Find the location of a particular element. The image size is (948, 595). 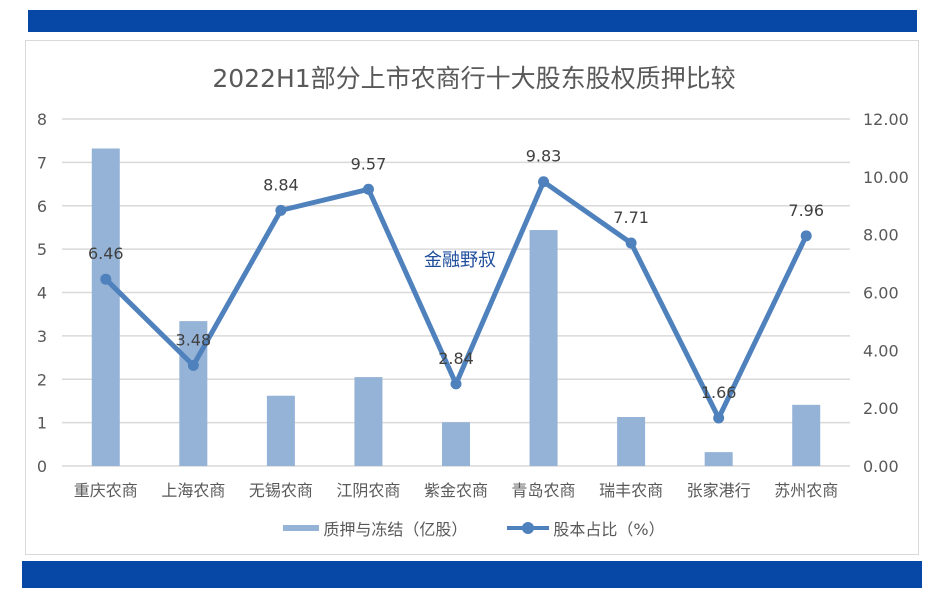

category-label: 瑞丰农商 is located at coordinates (631, 490).